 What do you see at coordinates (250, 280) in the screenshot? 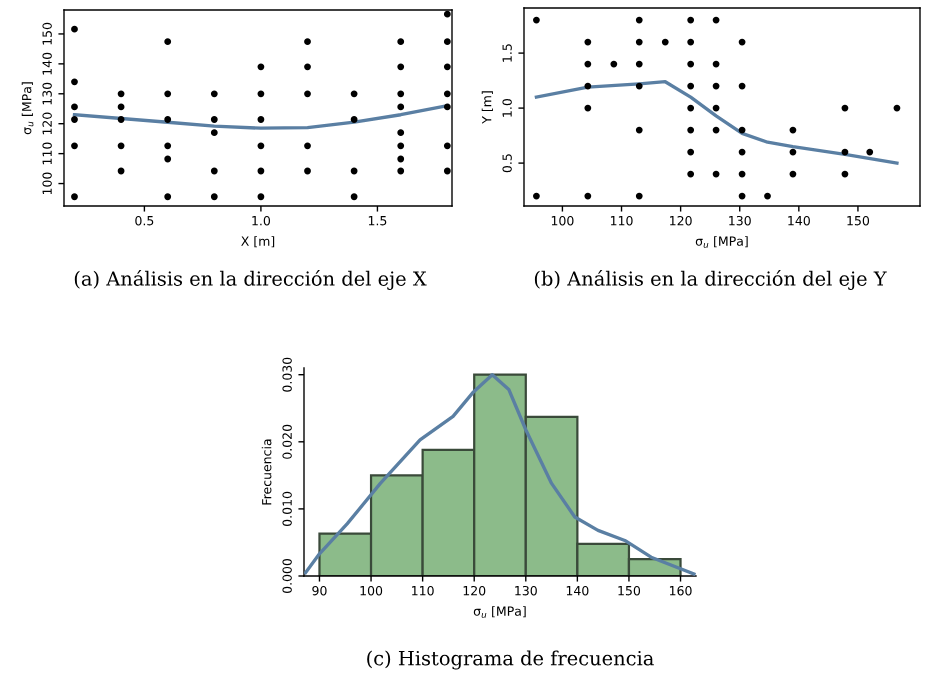
I see `text: (a) Análisis en la dirección del eje X` at bounding box center [250, 280].